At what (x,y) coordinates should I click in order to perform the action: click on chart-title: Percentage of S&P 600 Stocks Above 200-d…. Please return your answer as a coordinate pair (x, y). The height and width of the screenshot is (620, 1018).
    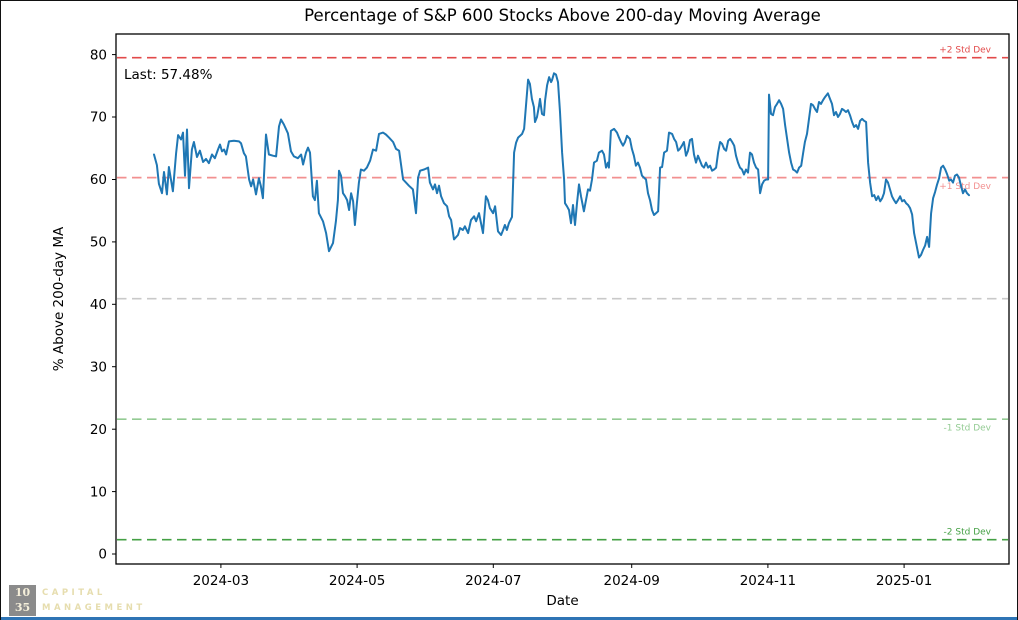
    Looking at the image, I should click on (562, 15).